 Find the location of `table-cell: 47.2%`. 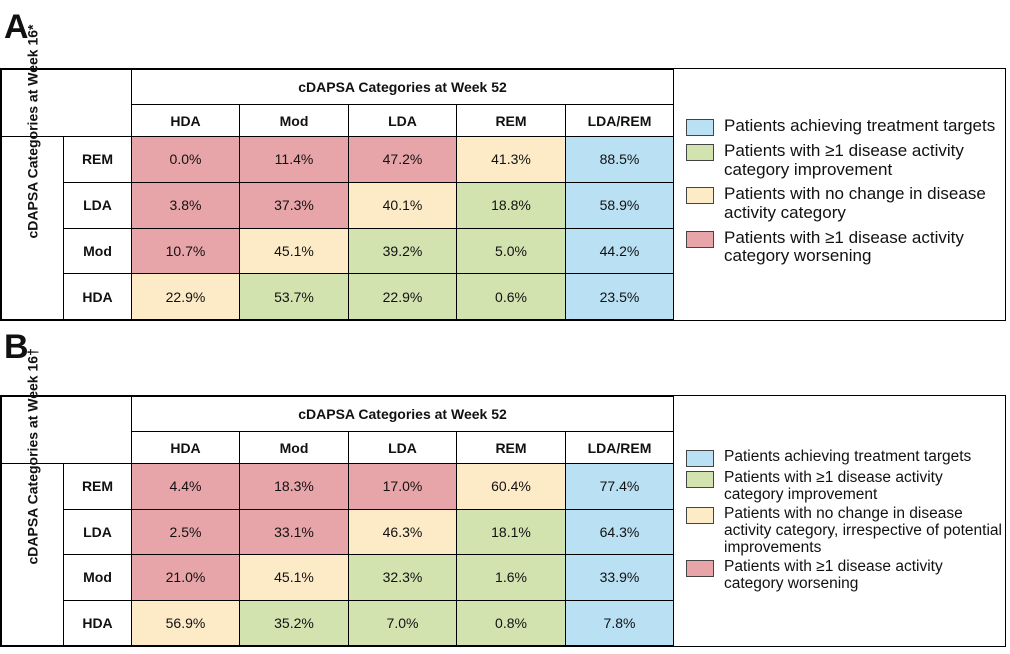

table-cell: 47.2% is located at coordinates (402, 159).